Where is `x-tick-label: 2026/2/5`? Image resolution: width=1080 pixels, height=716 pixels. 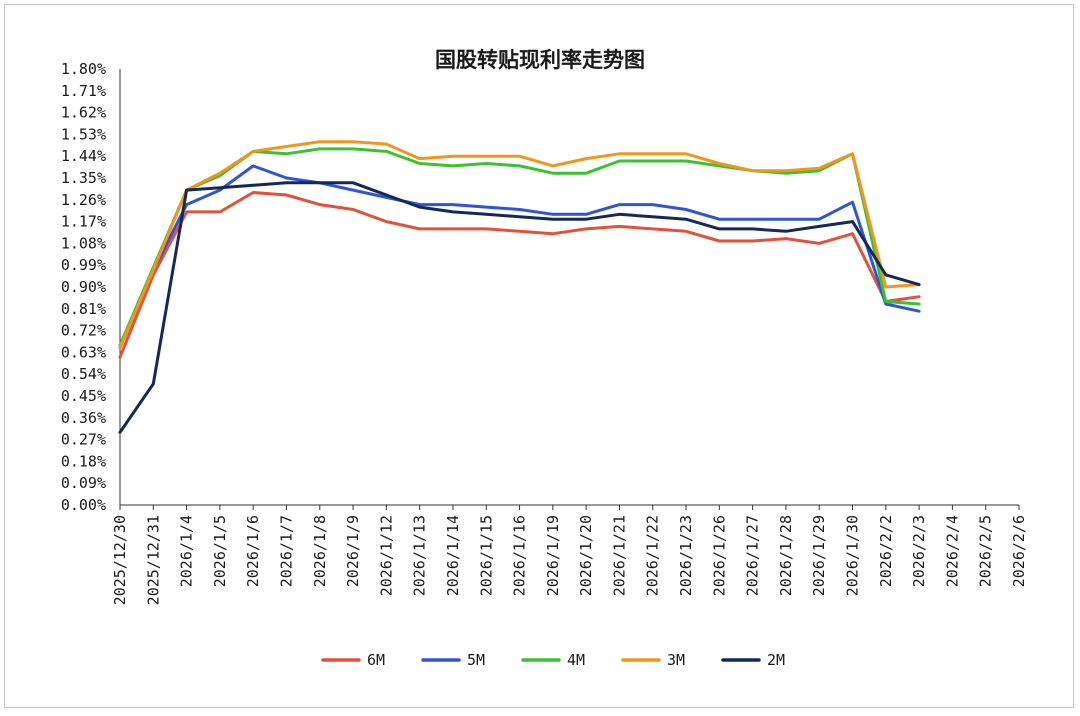 x-tick-label: 2026/2/5 is located at coordinates (986, 551).